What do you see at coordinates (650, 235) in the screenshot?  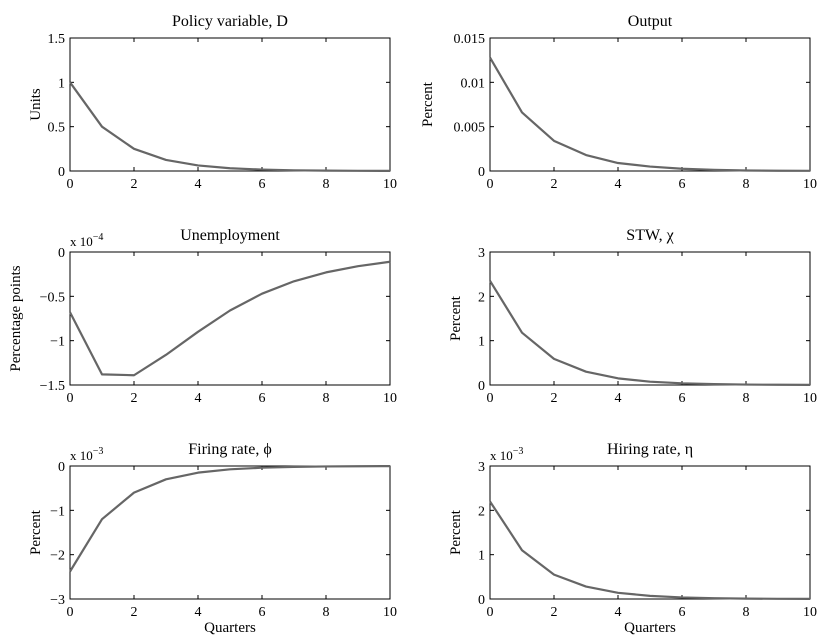 I see `subplot-title: STW, χ` at bounding box center [650, 235].